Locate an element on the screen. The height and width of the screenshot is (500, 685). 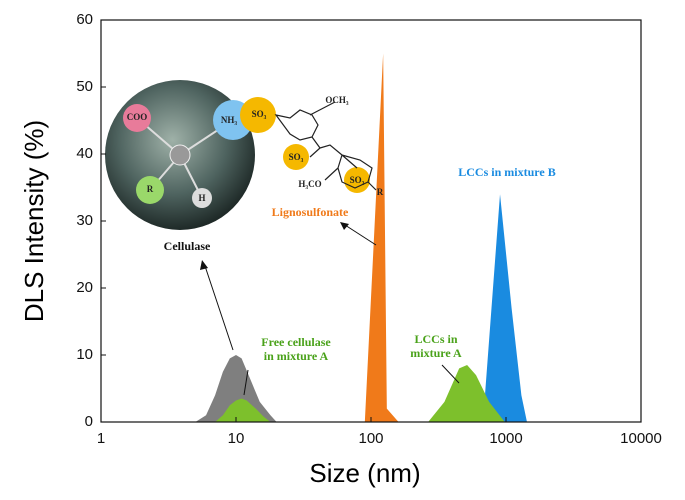
illustration-label: H is located at coordinates (201, 198).